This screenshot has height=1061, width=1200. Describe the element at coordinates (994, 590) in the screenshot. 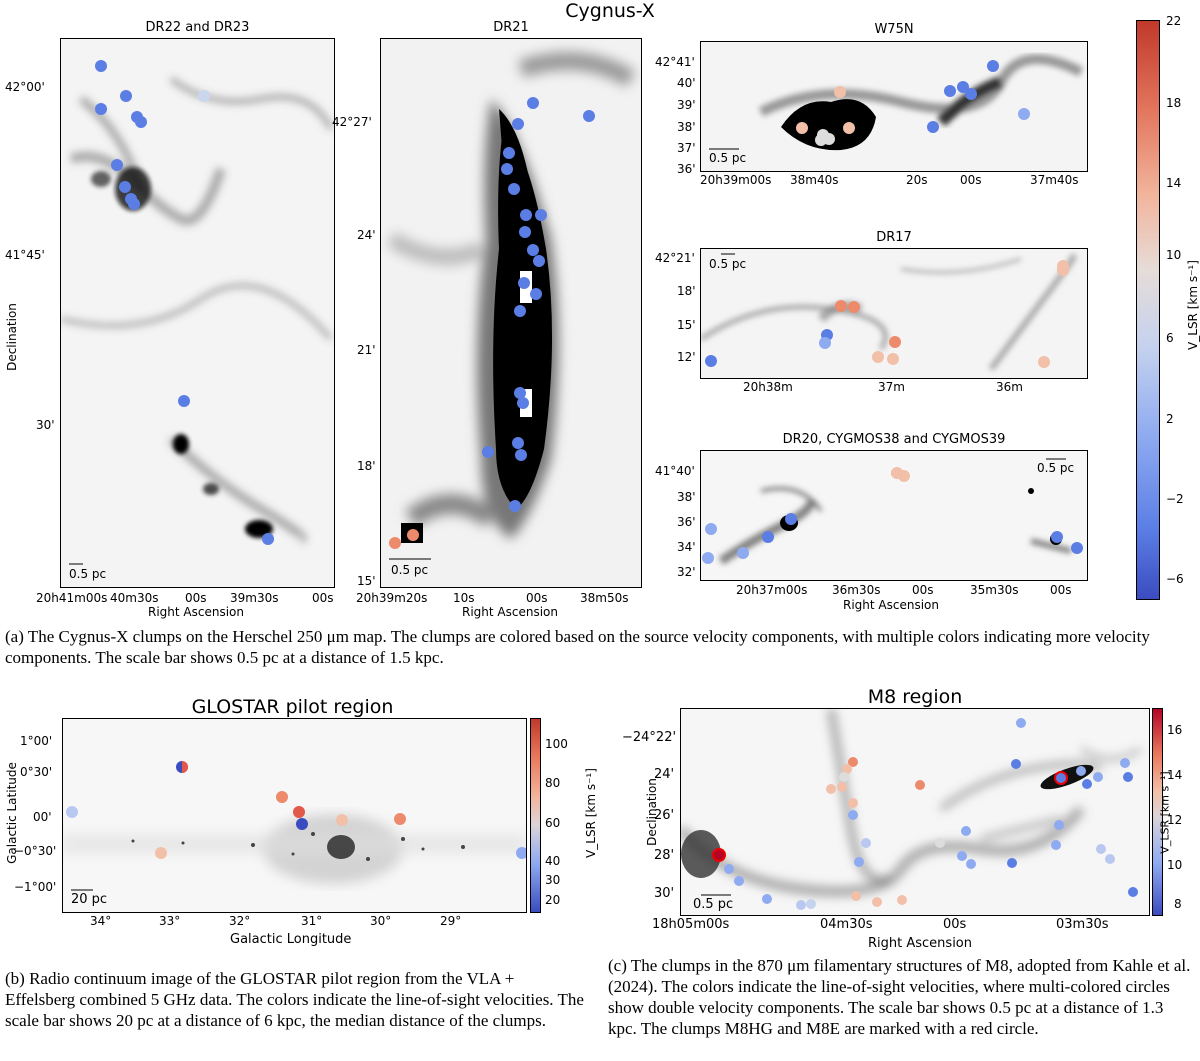

I see `ra-tick: 35m30s` at that location.